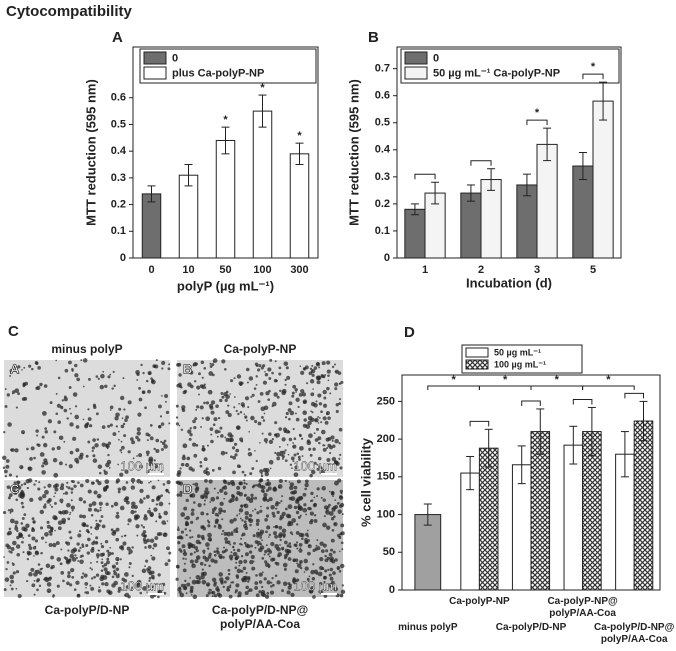 Image resolution: width=676 pixels, height=651 pixels. What do you see at coordinates (477, 352) in the screenshot?
I see `legend-swatch` at bounding box center [477, 352].